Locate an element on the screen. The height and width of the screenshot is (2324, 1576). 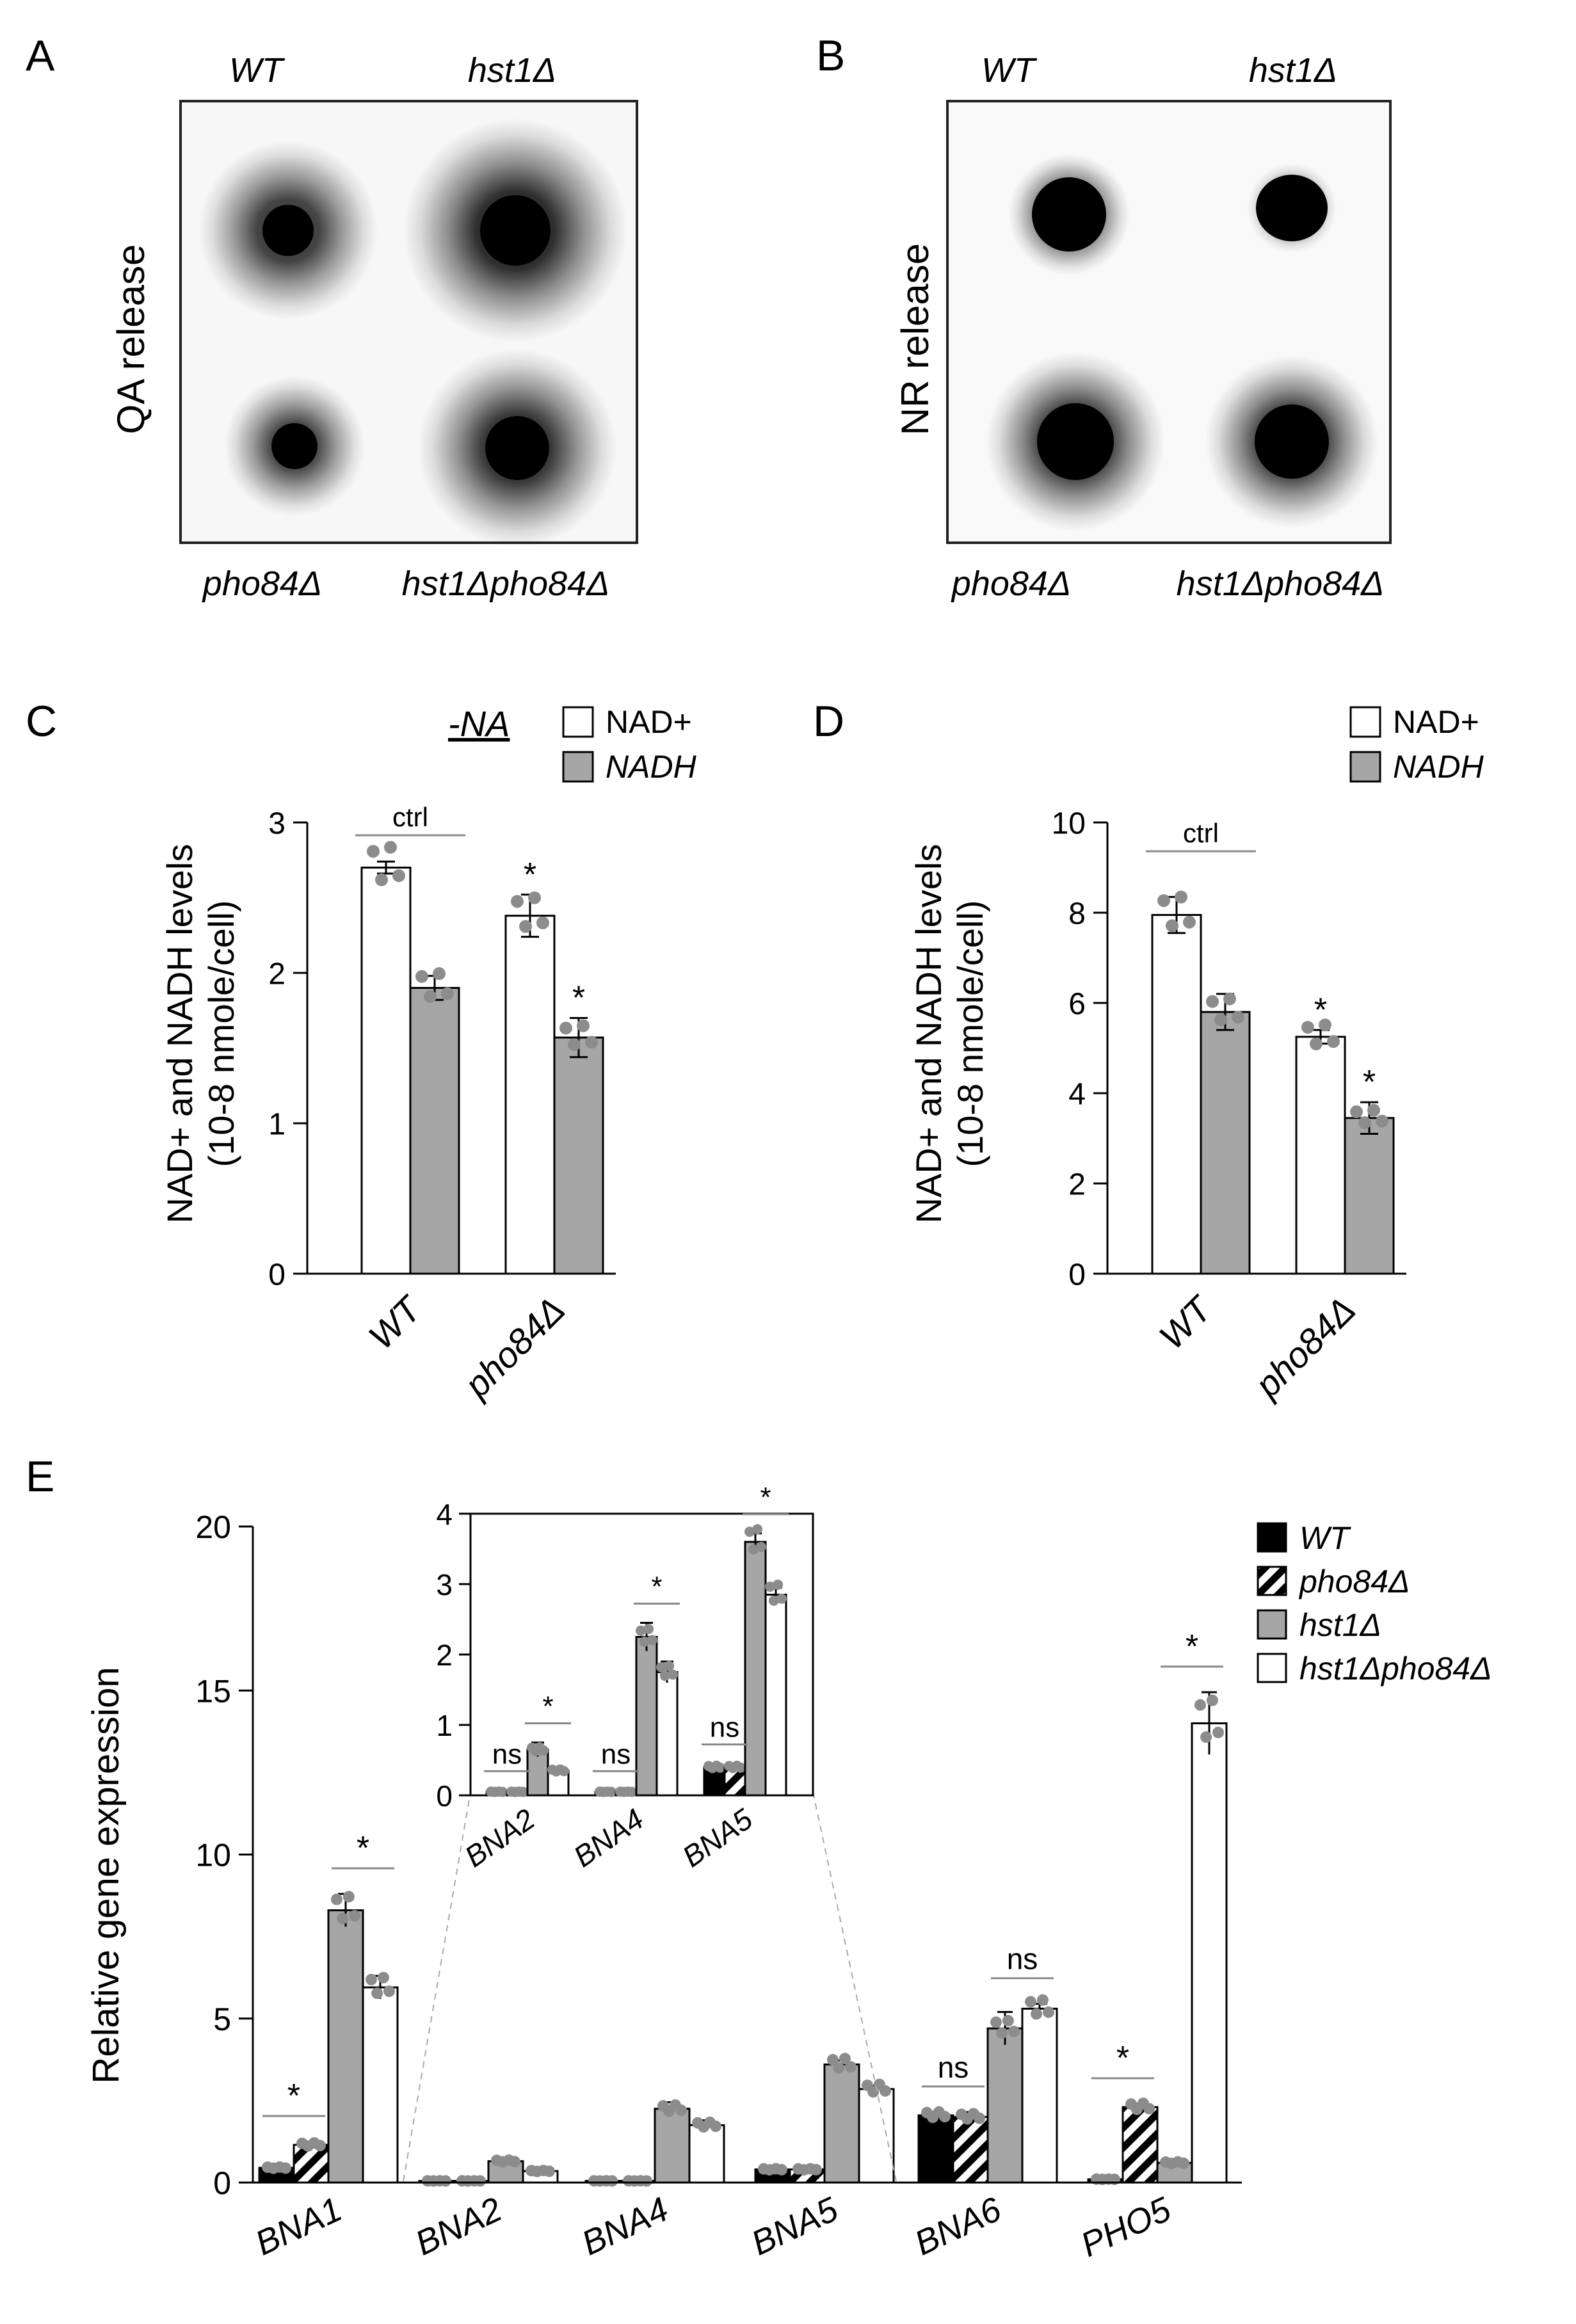
panel-d-yaxis: 0 2 4 6 8 10 is located at coordinates (1080, 1049).